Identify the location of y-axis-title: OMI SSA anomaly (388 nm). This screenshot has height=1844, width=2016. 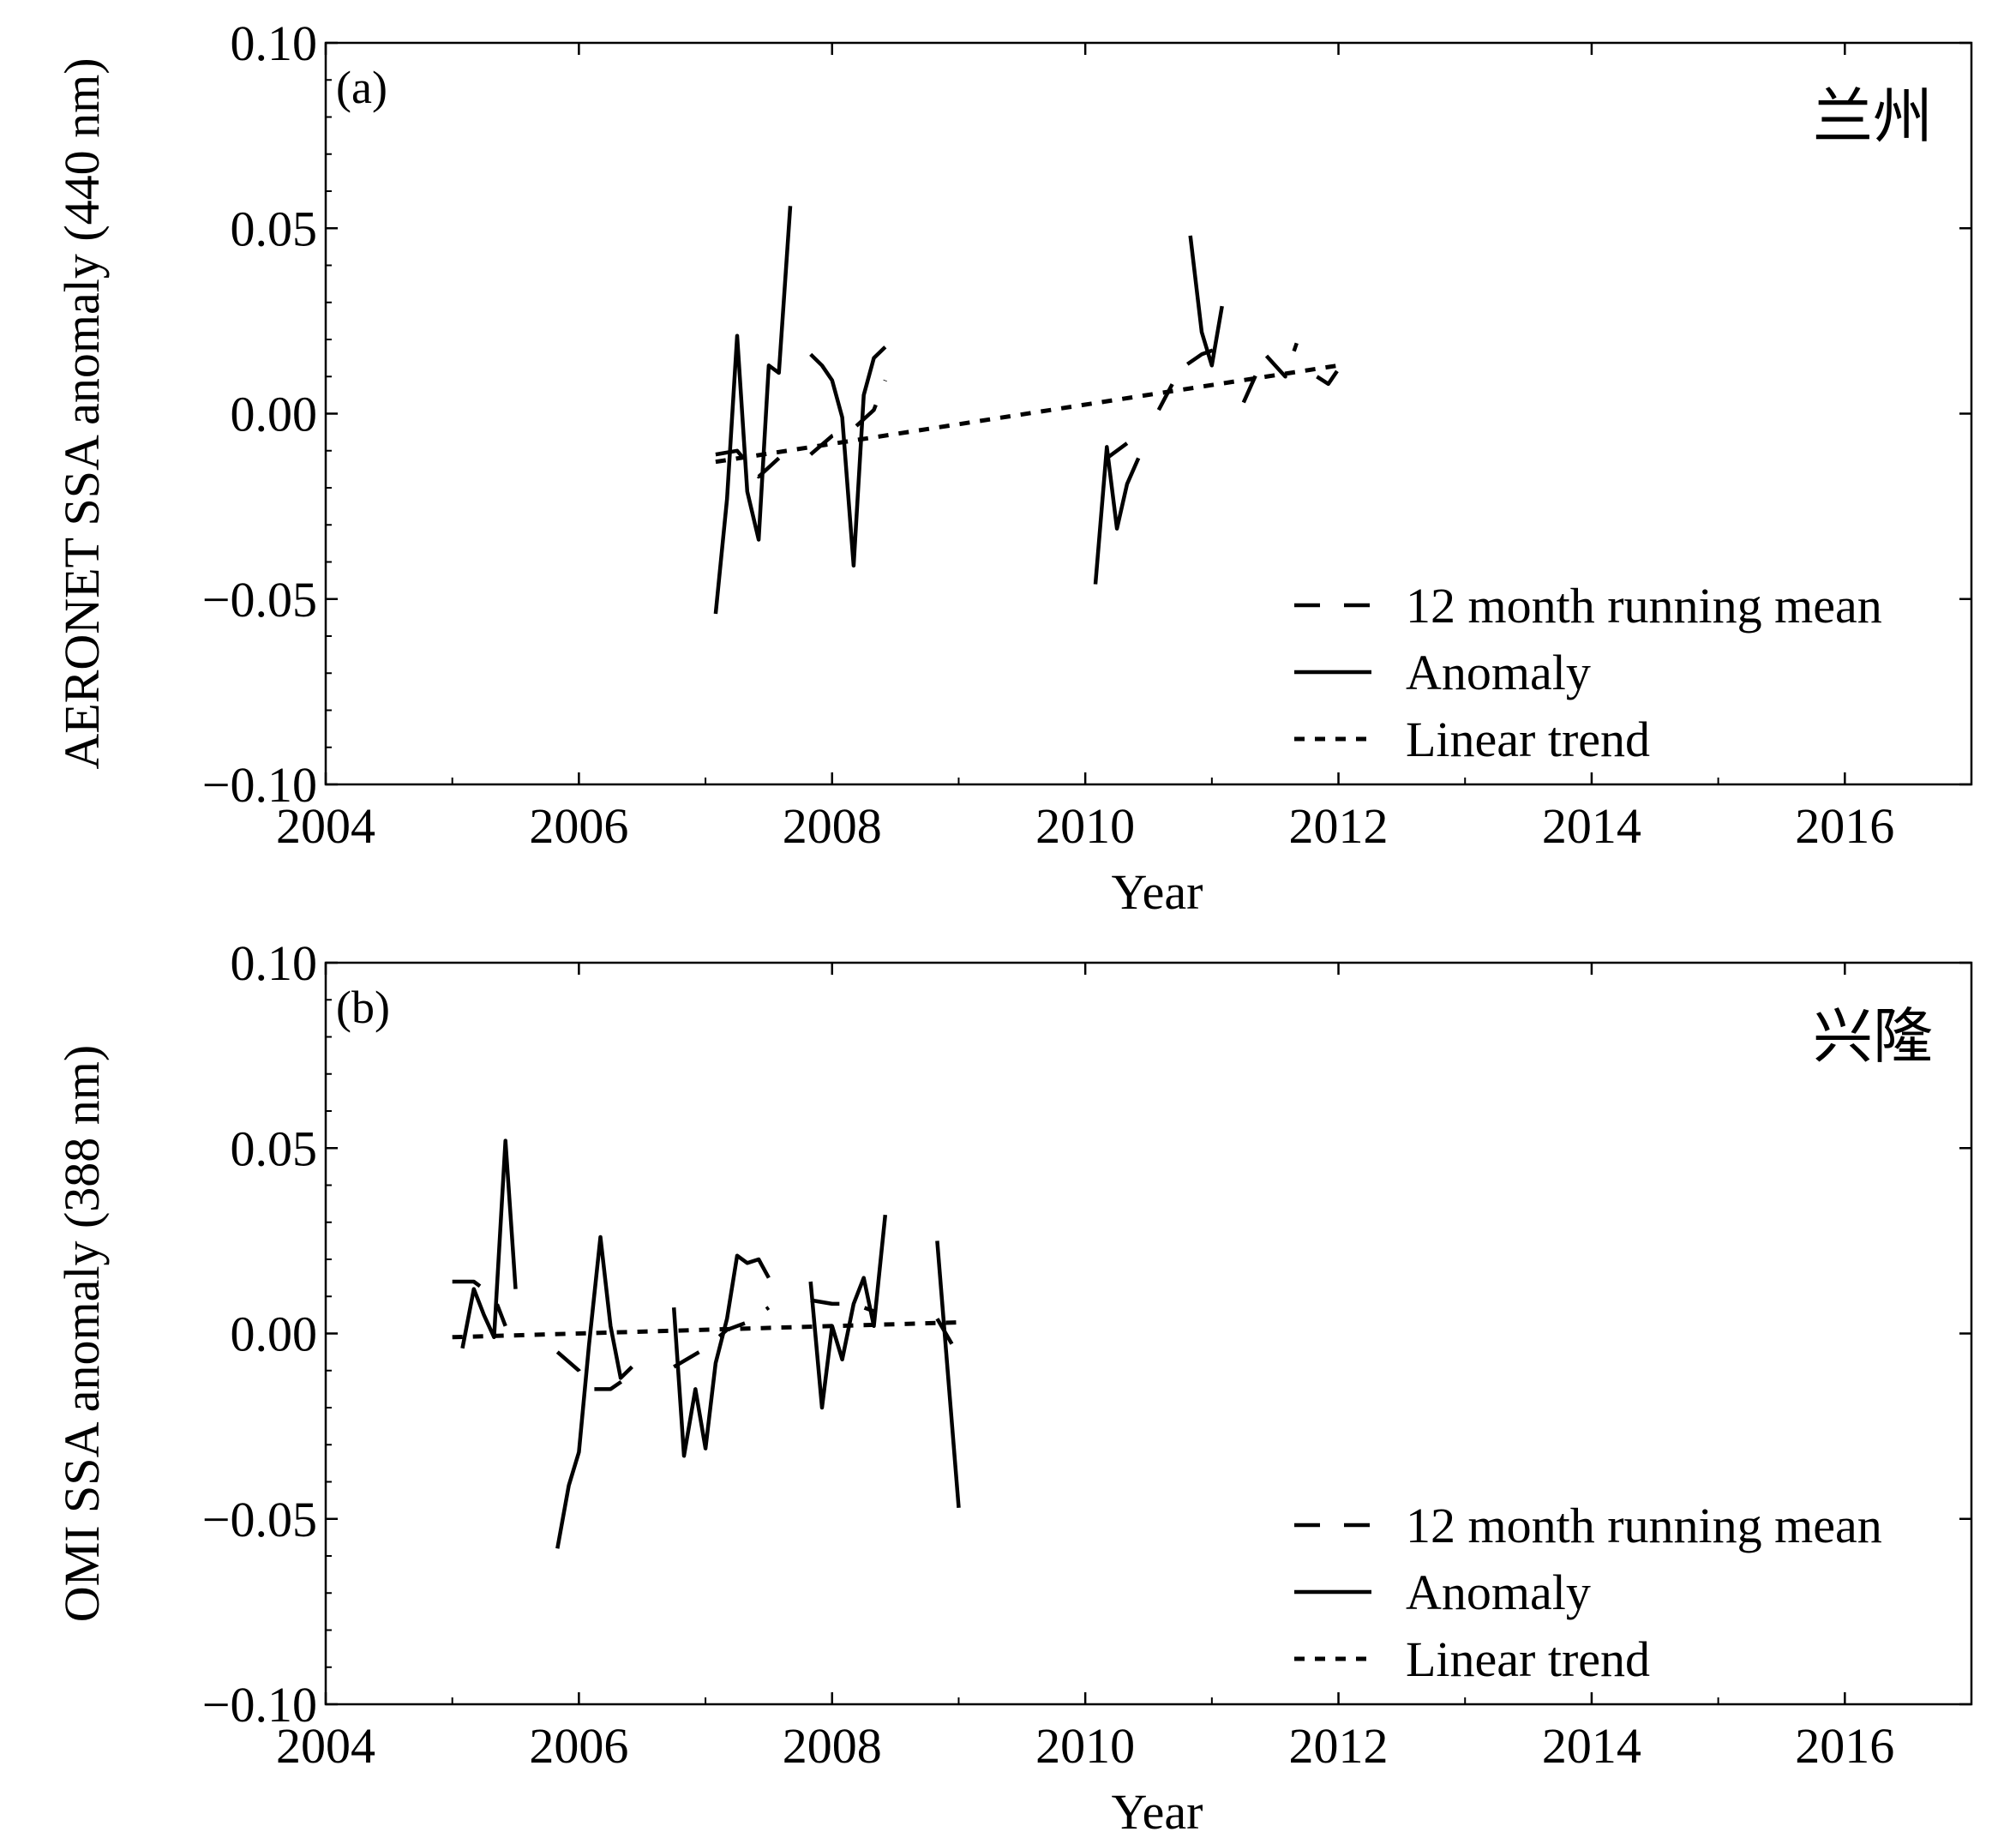
(82, 1333).